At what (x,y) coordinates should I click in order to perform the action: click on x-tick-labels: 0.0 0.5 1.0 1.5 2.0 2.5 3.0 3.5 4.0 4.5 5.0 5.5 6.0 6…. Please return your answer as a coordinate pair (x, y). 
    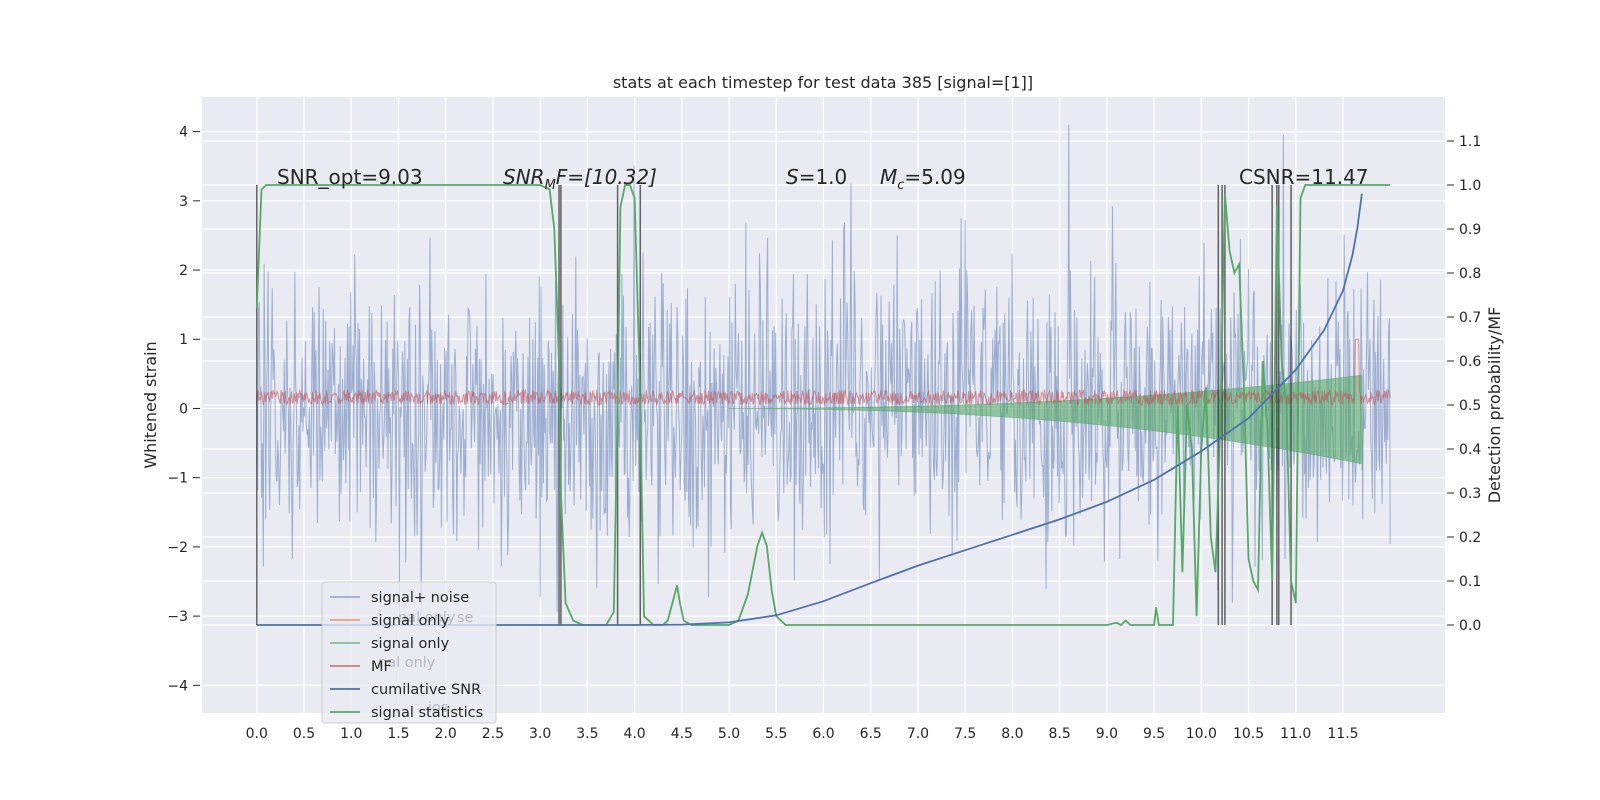
    Looking at the image, I should click on (802, 734).